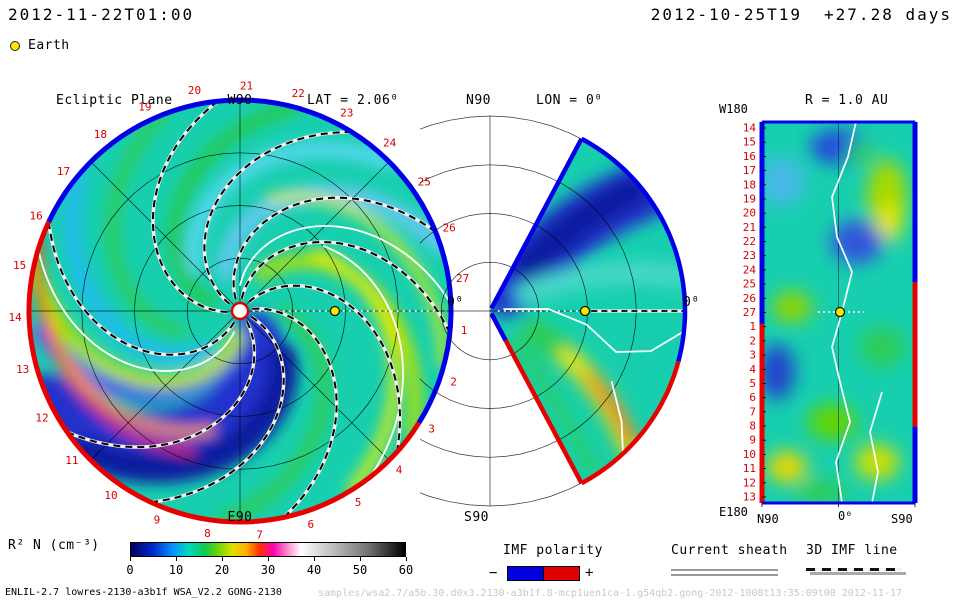 The image size is (960, 600). Describe the element at coordinates (114, 100) in the screenshot. I see `ecliptic-title: Ecliptic Plane` at that location.